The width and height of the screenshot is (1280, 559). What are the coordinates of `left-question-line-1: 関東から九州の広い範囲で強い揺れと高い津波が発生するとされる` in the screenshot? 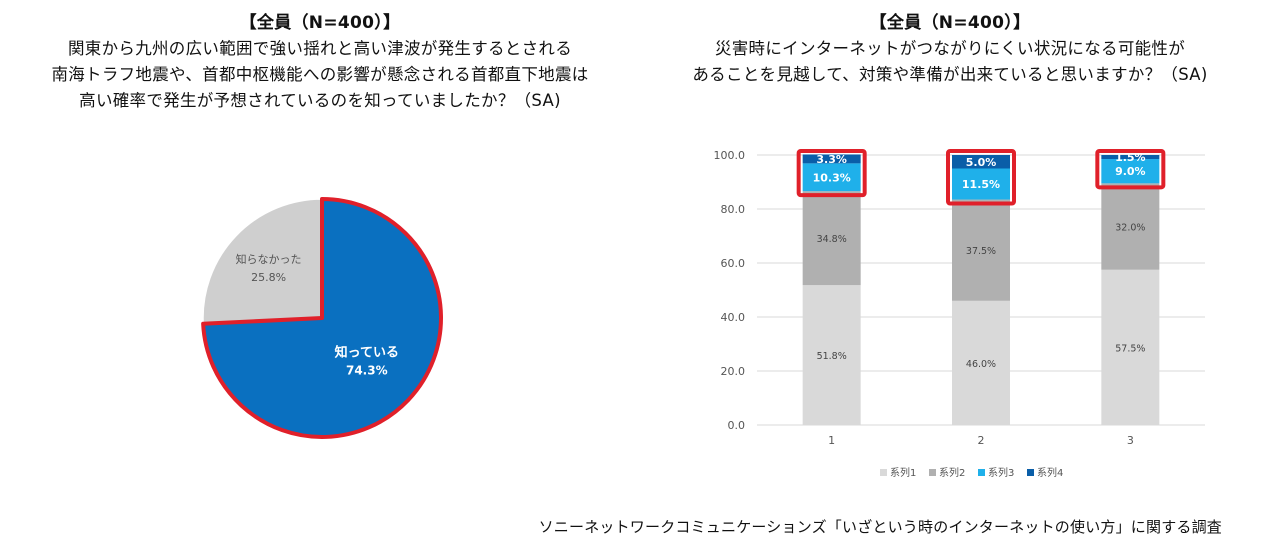 It's located at (320, 48).